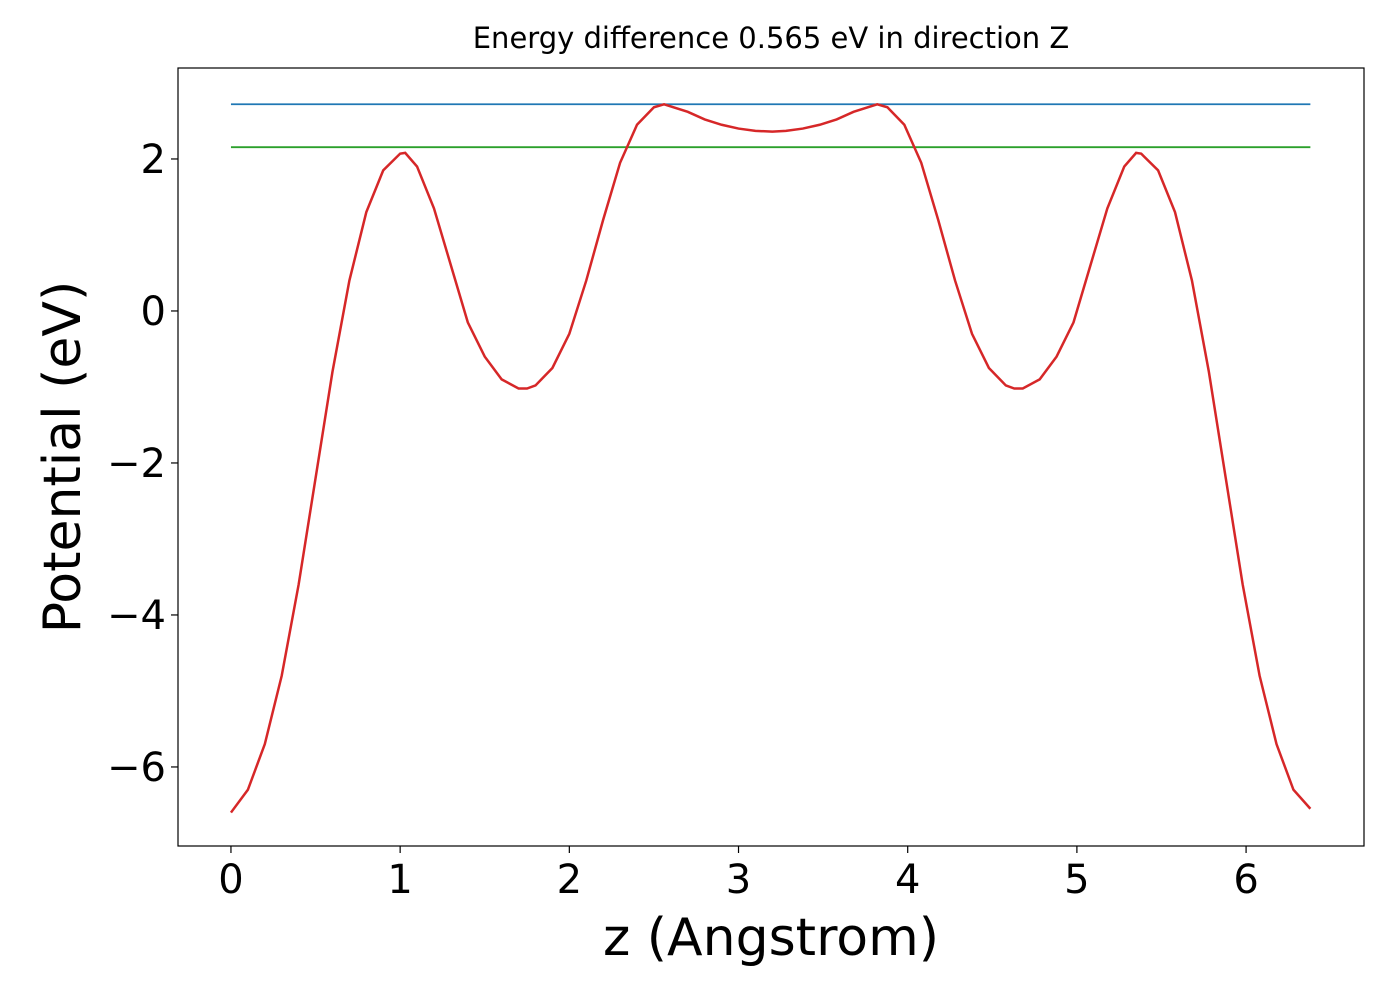 The width and height of the screenshot is (1400, 1000). What do you see at coordinates (738, 880) in the screenshot?
I see `x-tick-label: 3` at bounding box center [738, 880].